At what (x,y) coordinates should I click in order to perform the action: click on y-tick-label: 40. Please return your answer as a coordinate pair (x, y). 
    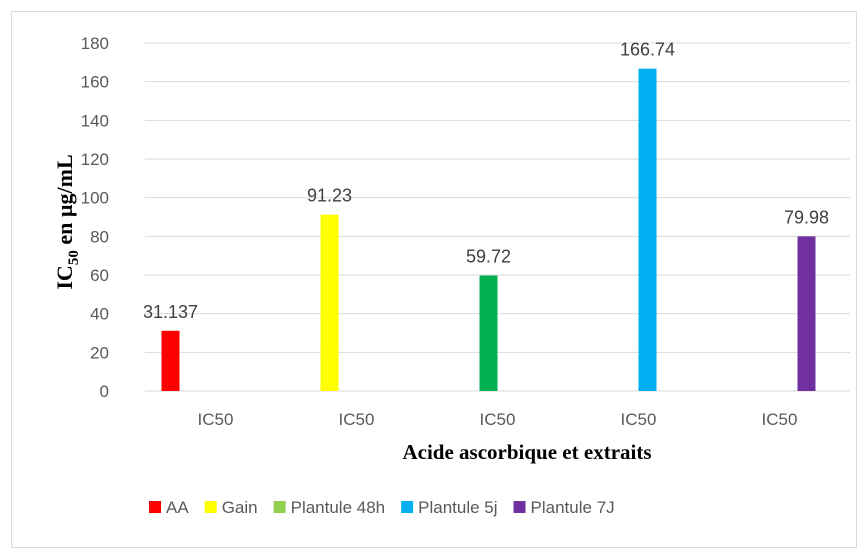
    Looking at the image, I should click on (99, 314).